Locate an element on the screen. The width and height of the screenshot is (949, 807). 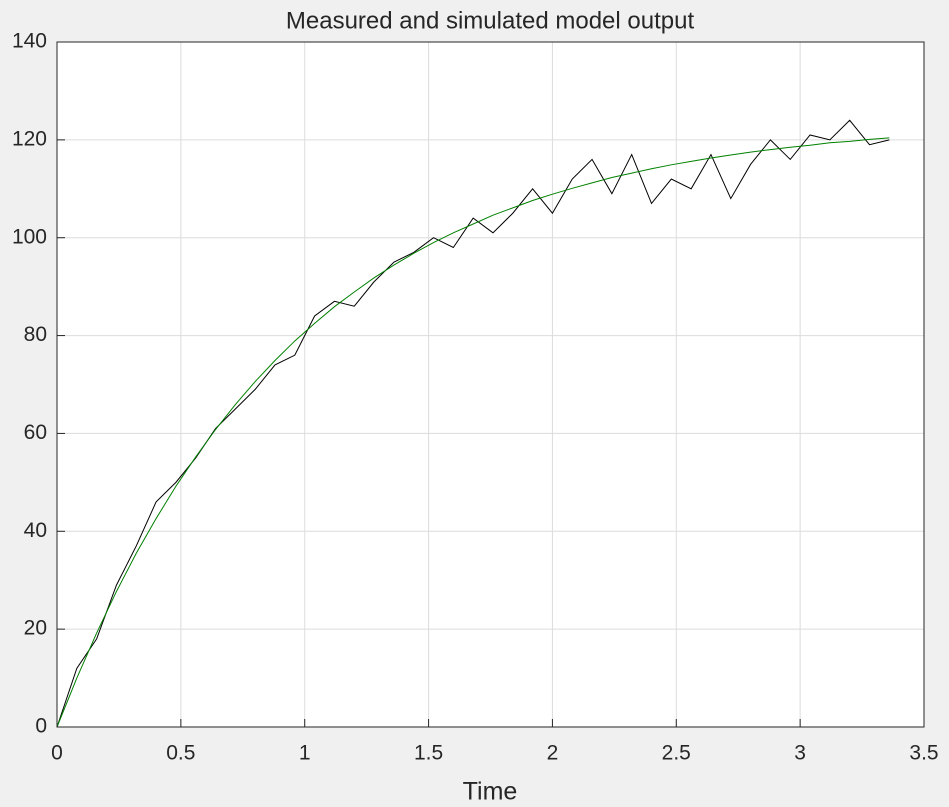
y-tick-label: 20 is located at coordinates (35, 628).